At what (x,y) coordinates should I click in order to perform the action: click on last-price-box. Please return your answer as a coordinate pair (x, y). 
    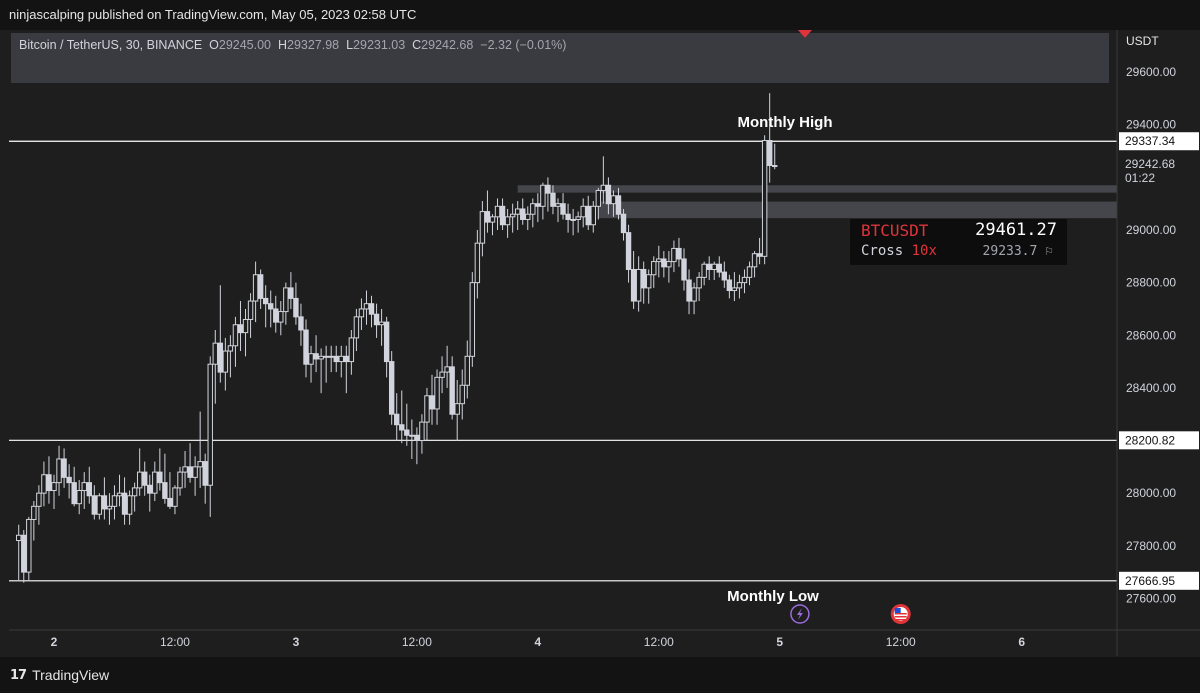
    Looking at the image, I should click on (1159, 170).